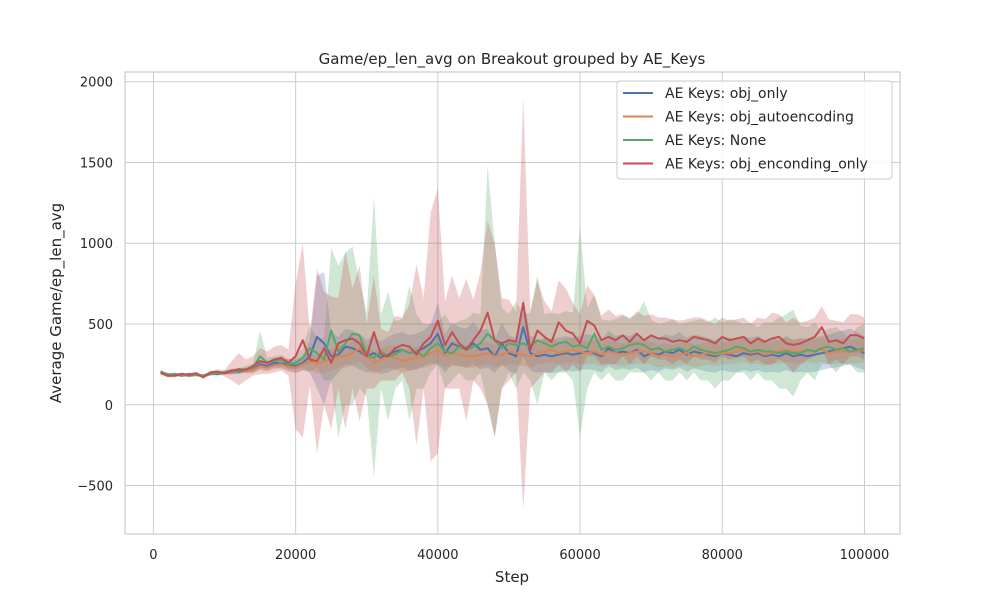 This screenshot has width=1000, height=600. Describe the element at coordinates (437, 555) in the screenshot. I see `x-tick-label: 40000` at that location.